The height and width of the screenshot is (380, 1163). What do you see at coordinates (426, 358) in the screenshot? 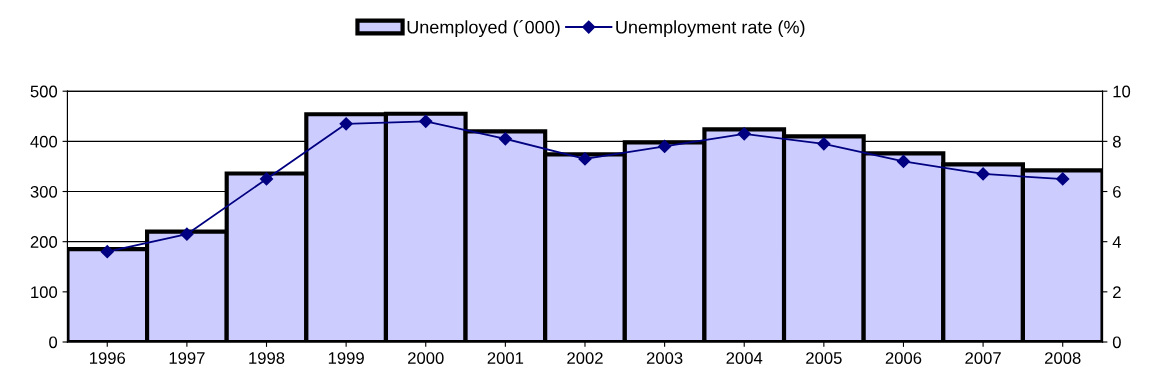
I see `x-tick-label: 2000` at bounding box center [426, 358].